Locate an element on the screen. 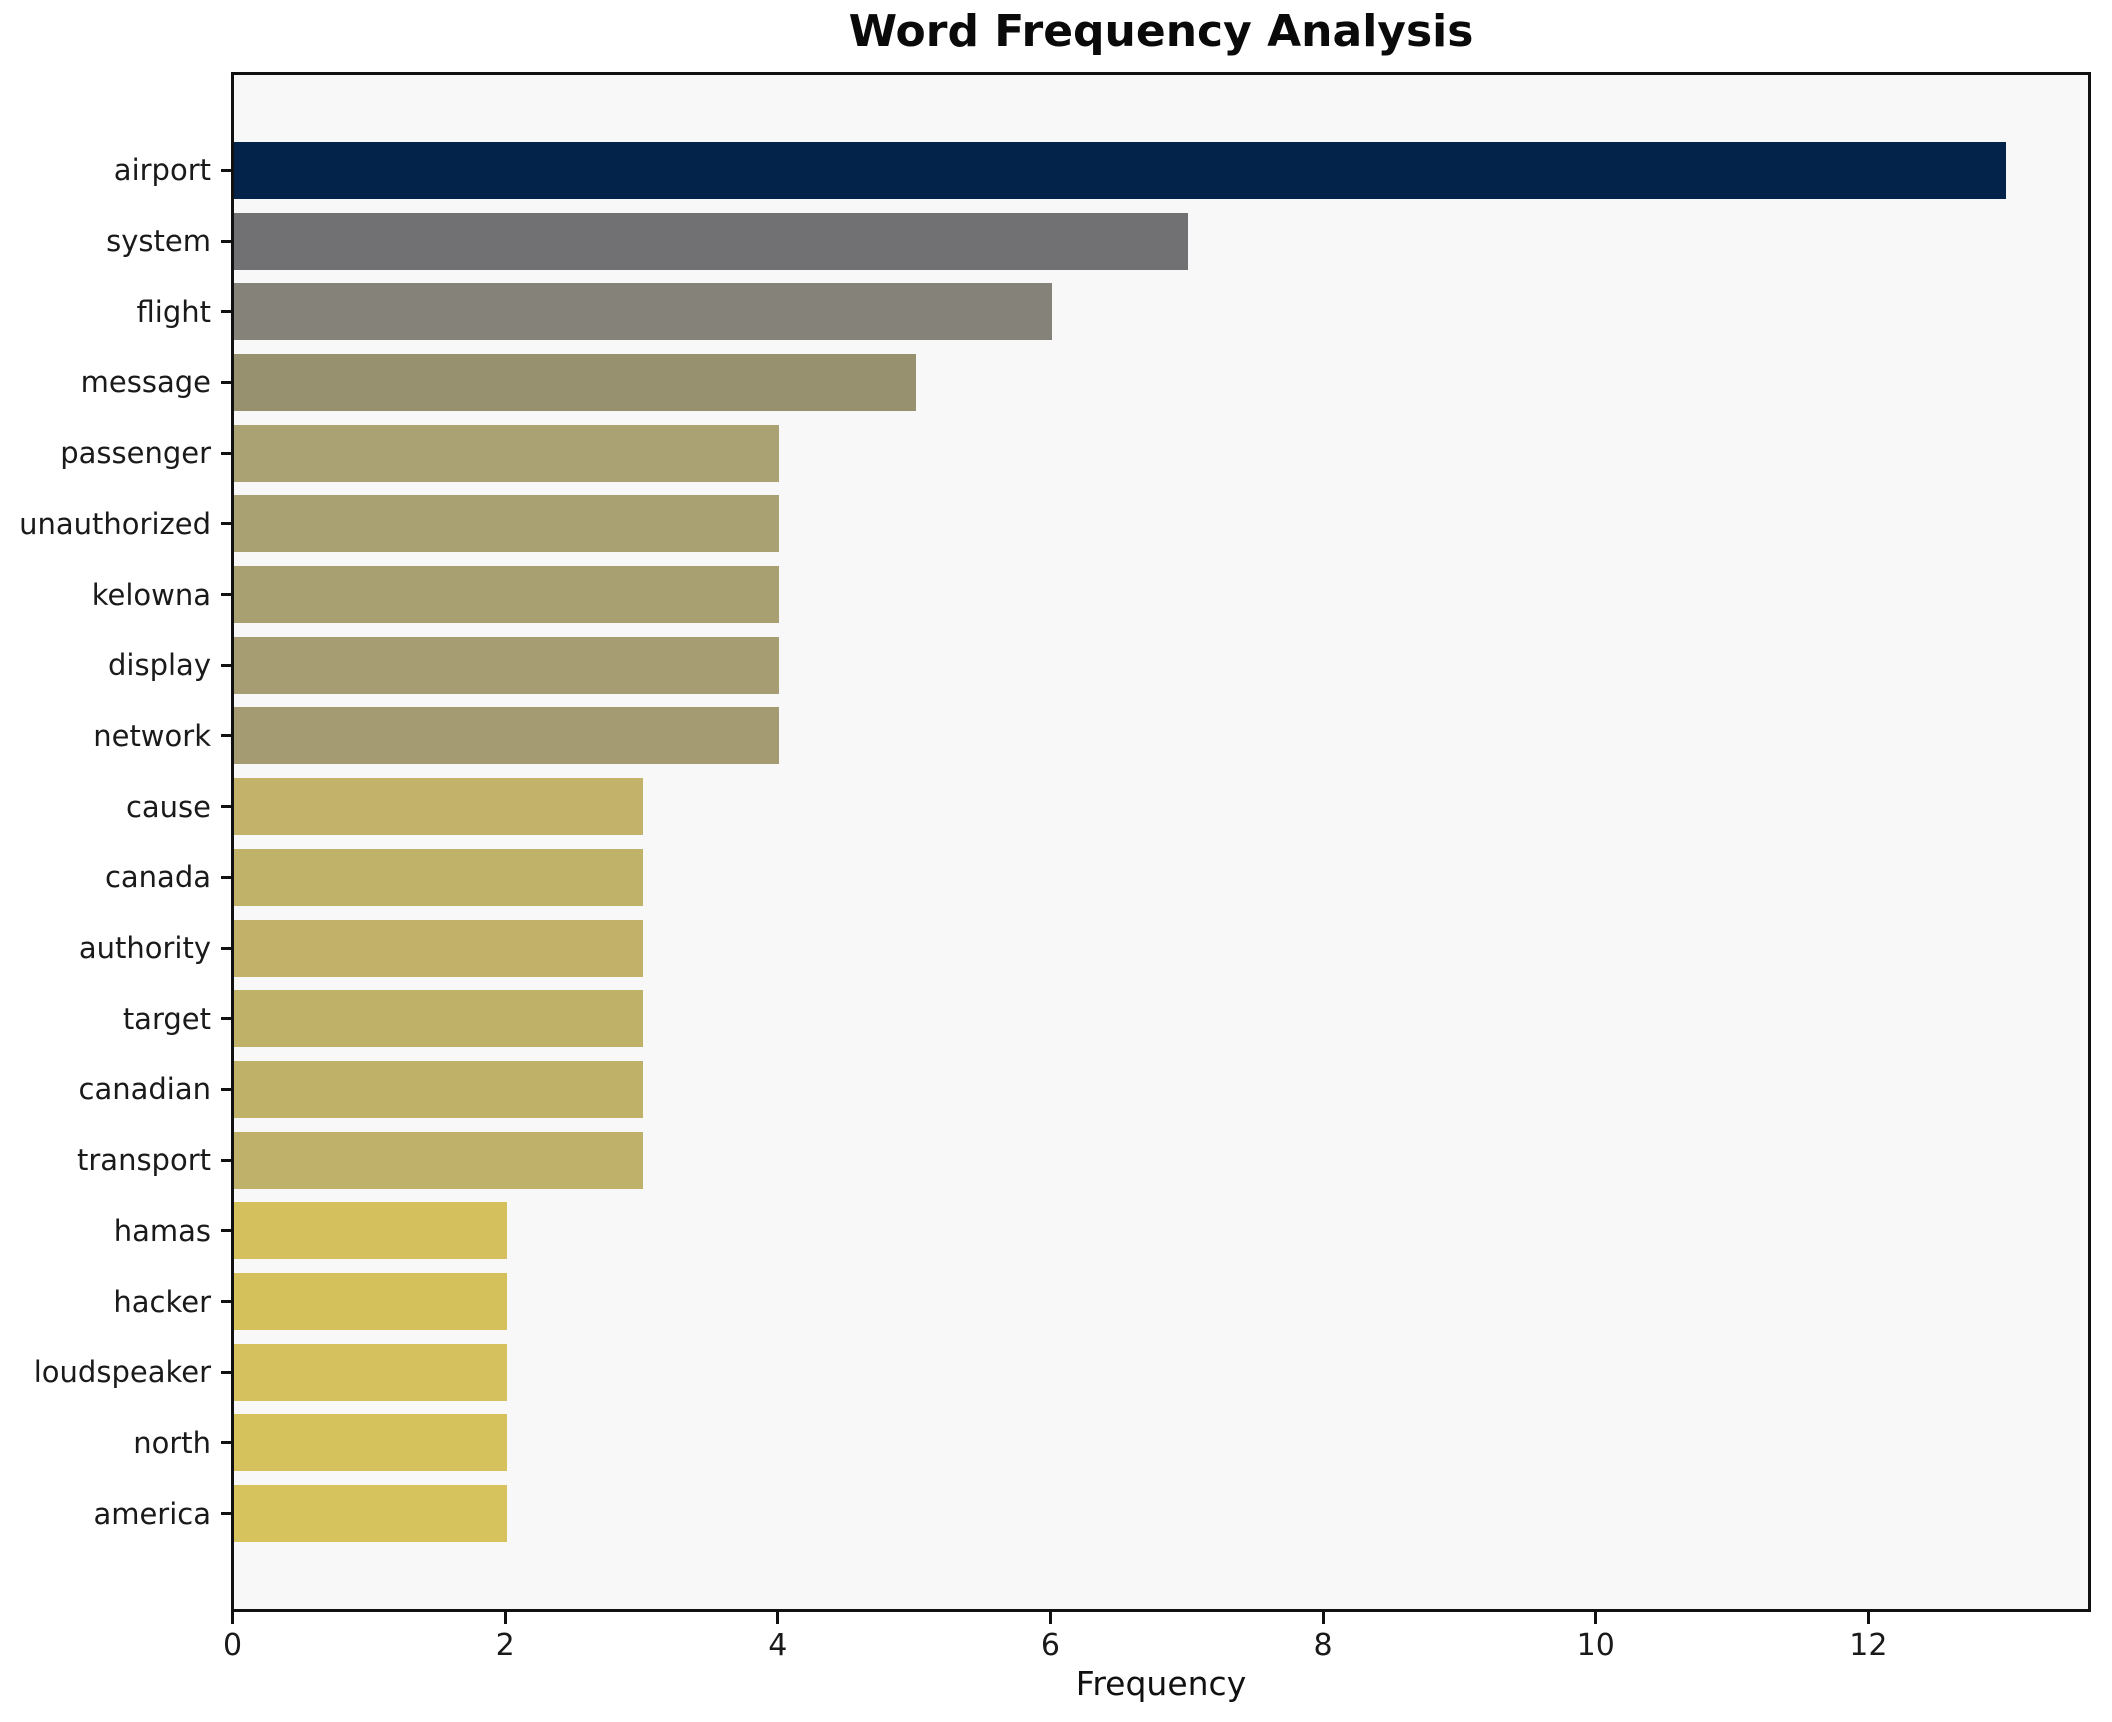 Image resolution: width=2112 pixels, height=1722 pixels. y-tick-message is located at coordinates (226, 382).